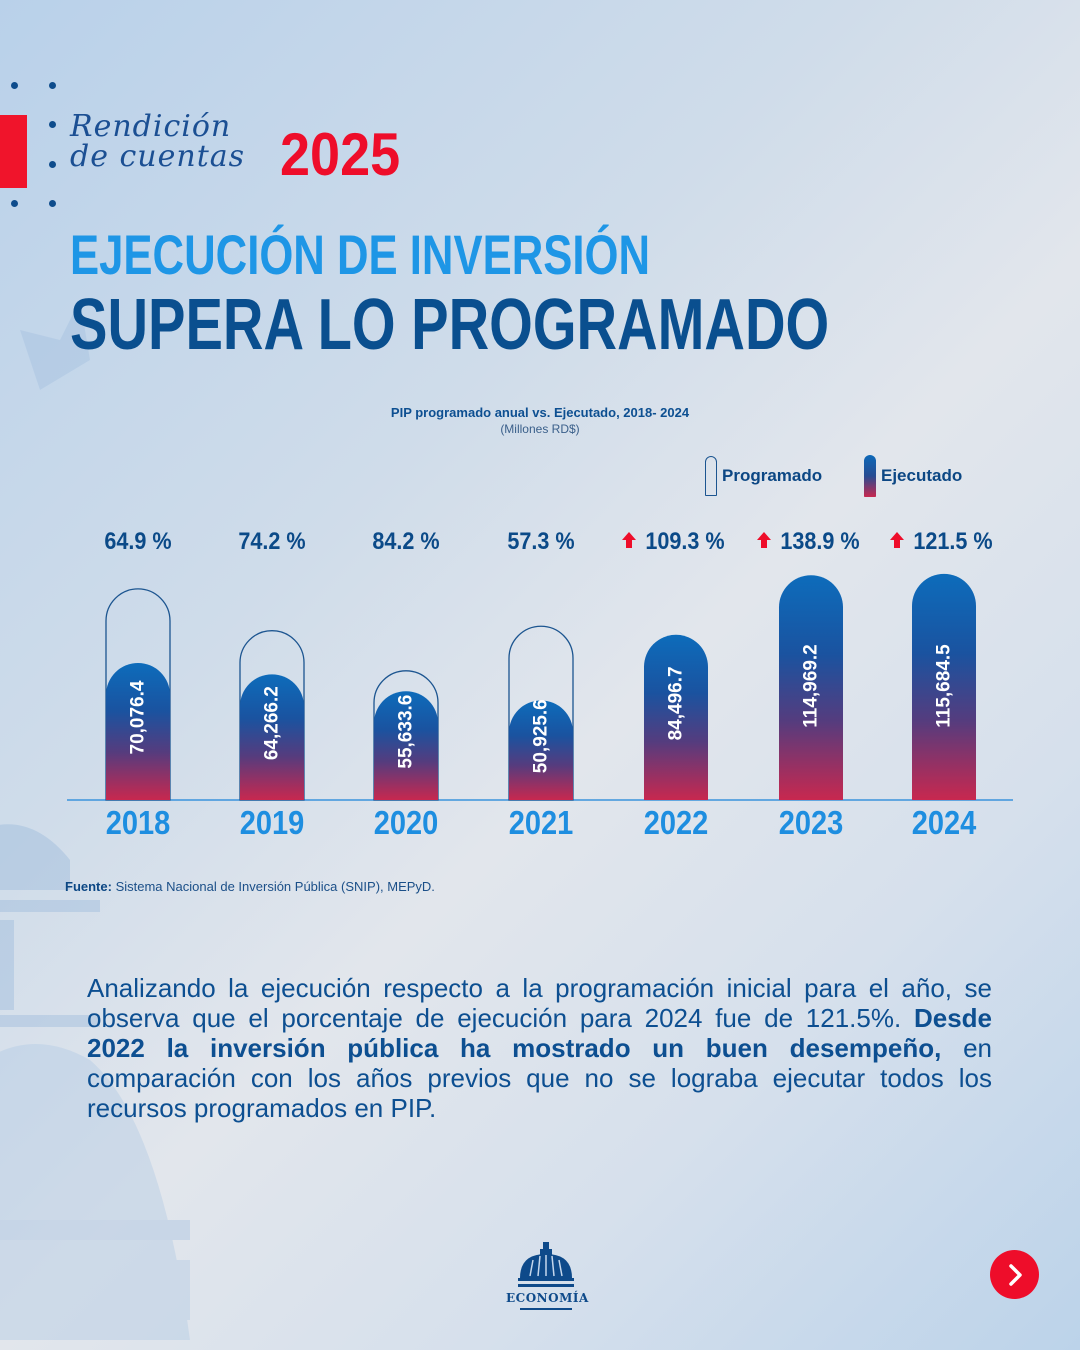  What do you see at coordinates (272, 723) in the screenshot?
I see `ejecutado-value-label-2019: 64,266.2` at bounding box center [272, 723].